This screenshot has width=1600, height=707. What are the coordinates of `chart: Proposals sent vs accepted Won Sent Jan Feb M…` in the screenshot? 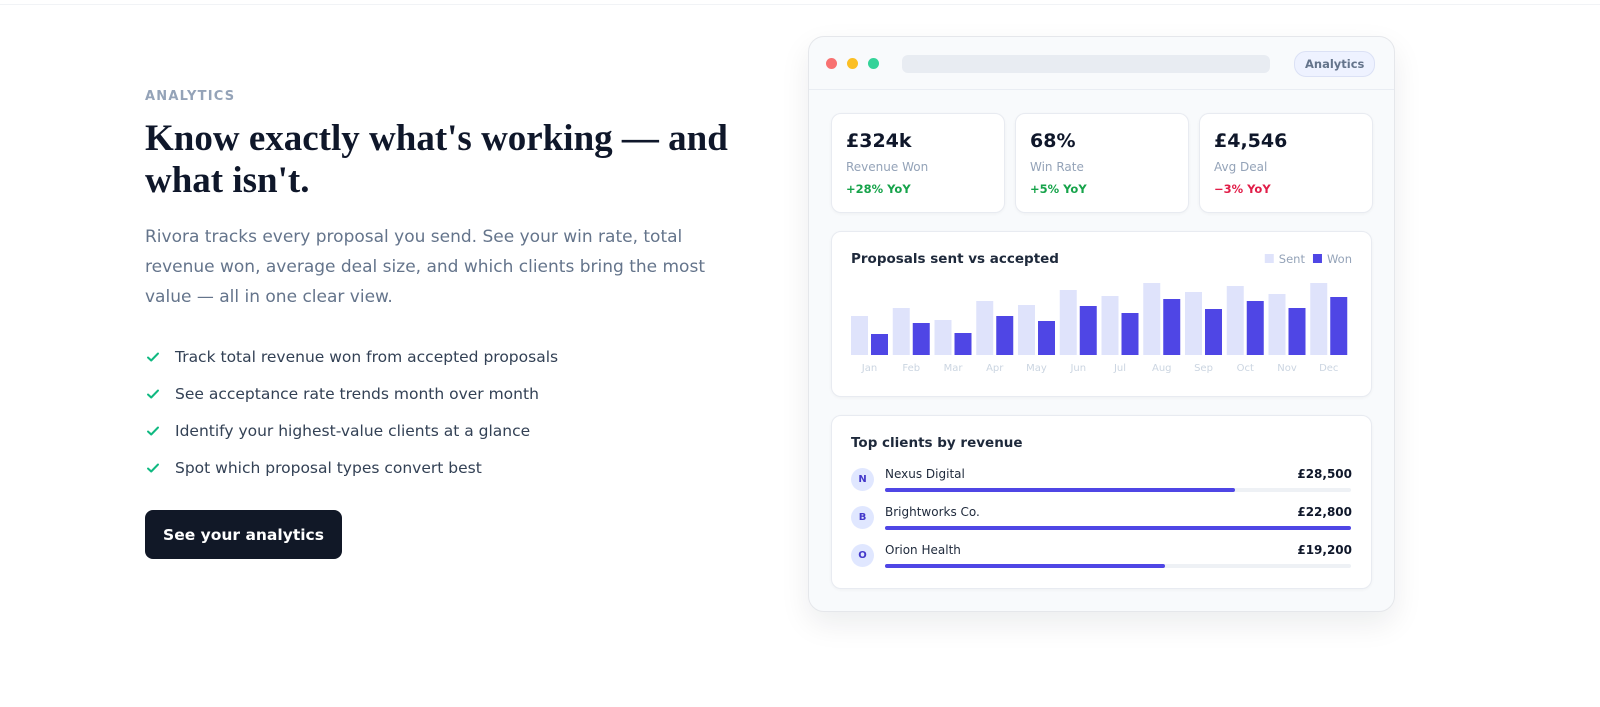 It's located at (1101, 312).